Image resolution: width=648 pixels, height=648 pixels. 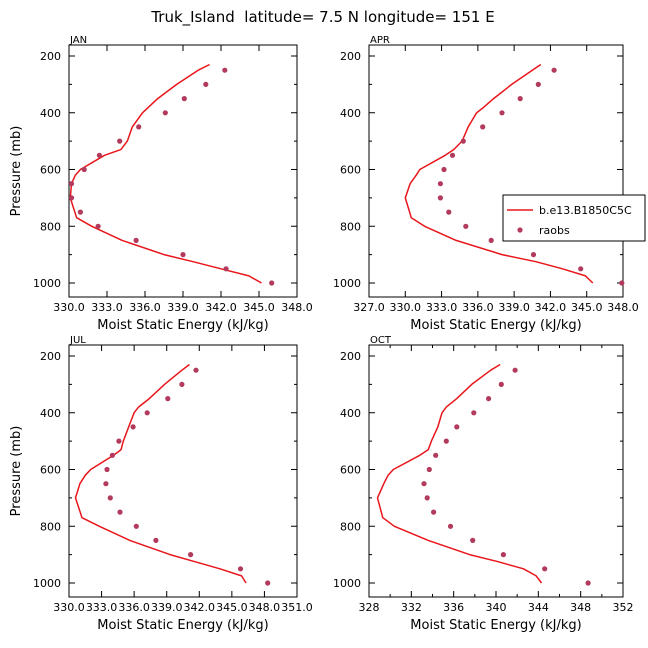 I want to click on plot-frame, so click(x=183, y=471).